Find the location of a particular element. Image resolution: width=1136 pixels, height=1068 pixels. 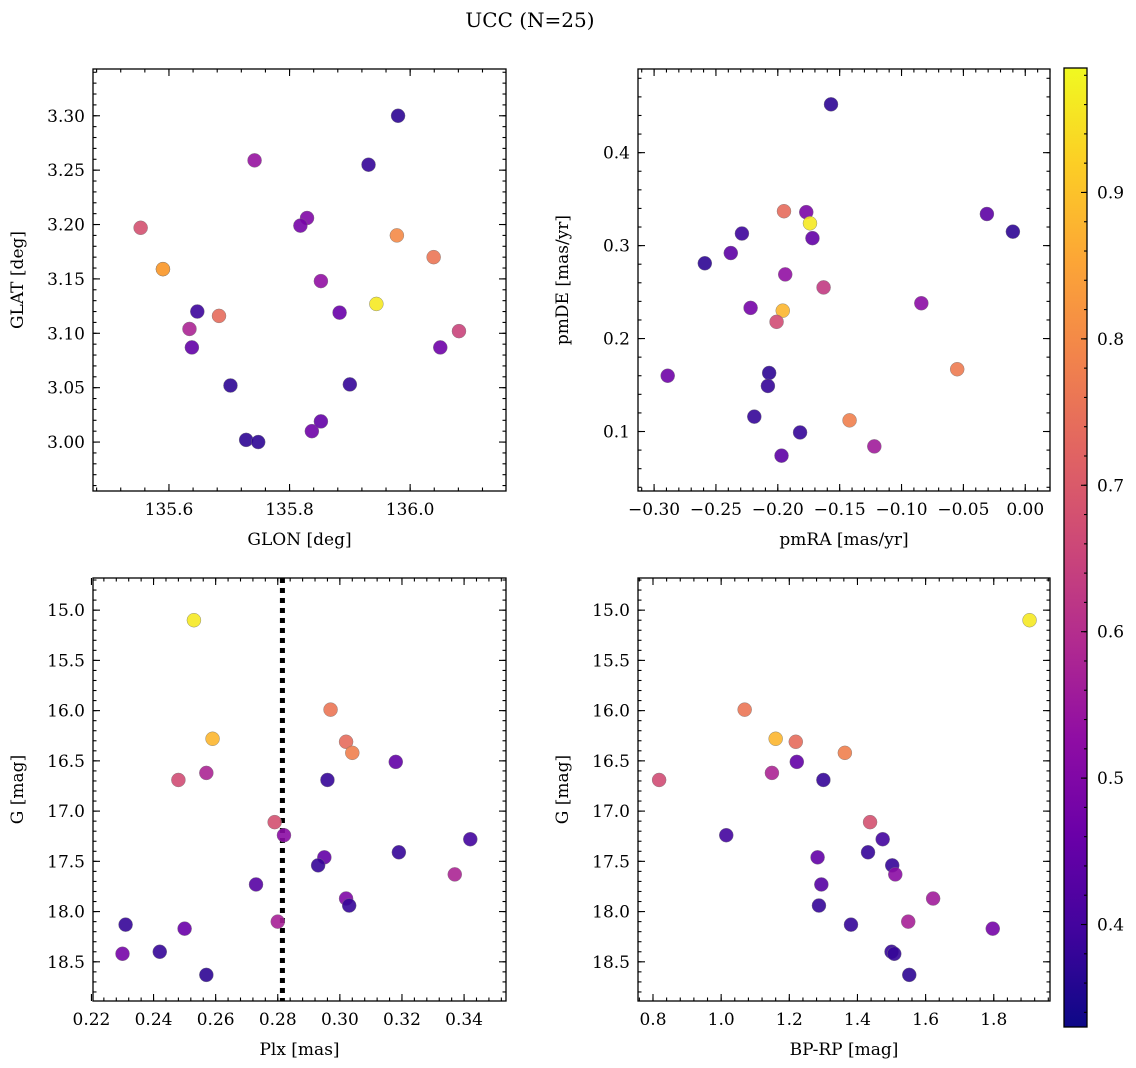

x-tick-label: 0.24 is located at coordinates (154, 1020).